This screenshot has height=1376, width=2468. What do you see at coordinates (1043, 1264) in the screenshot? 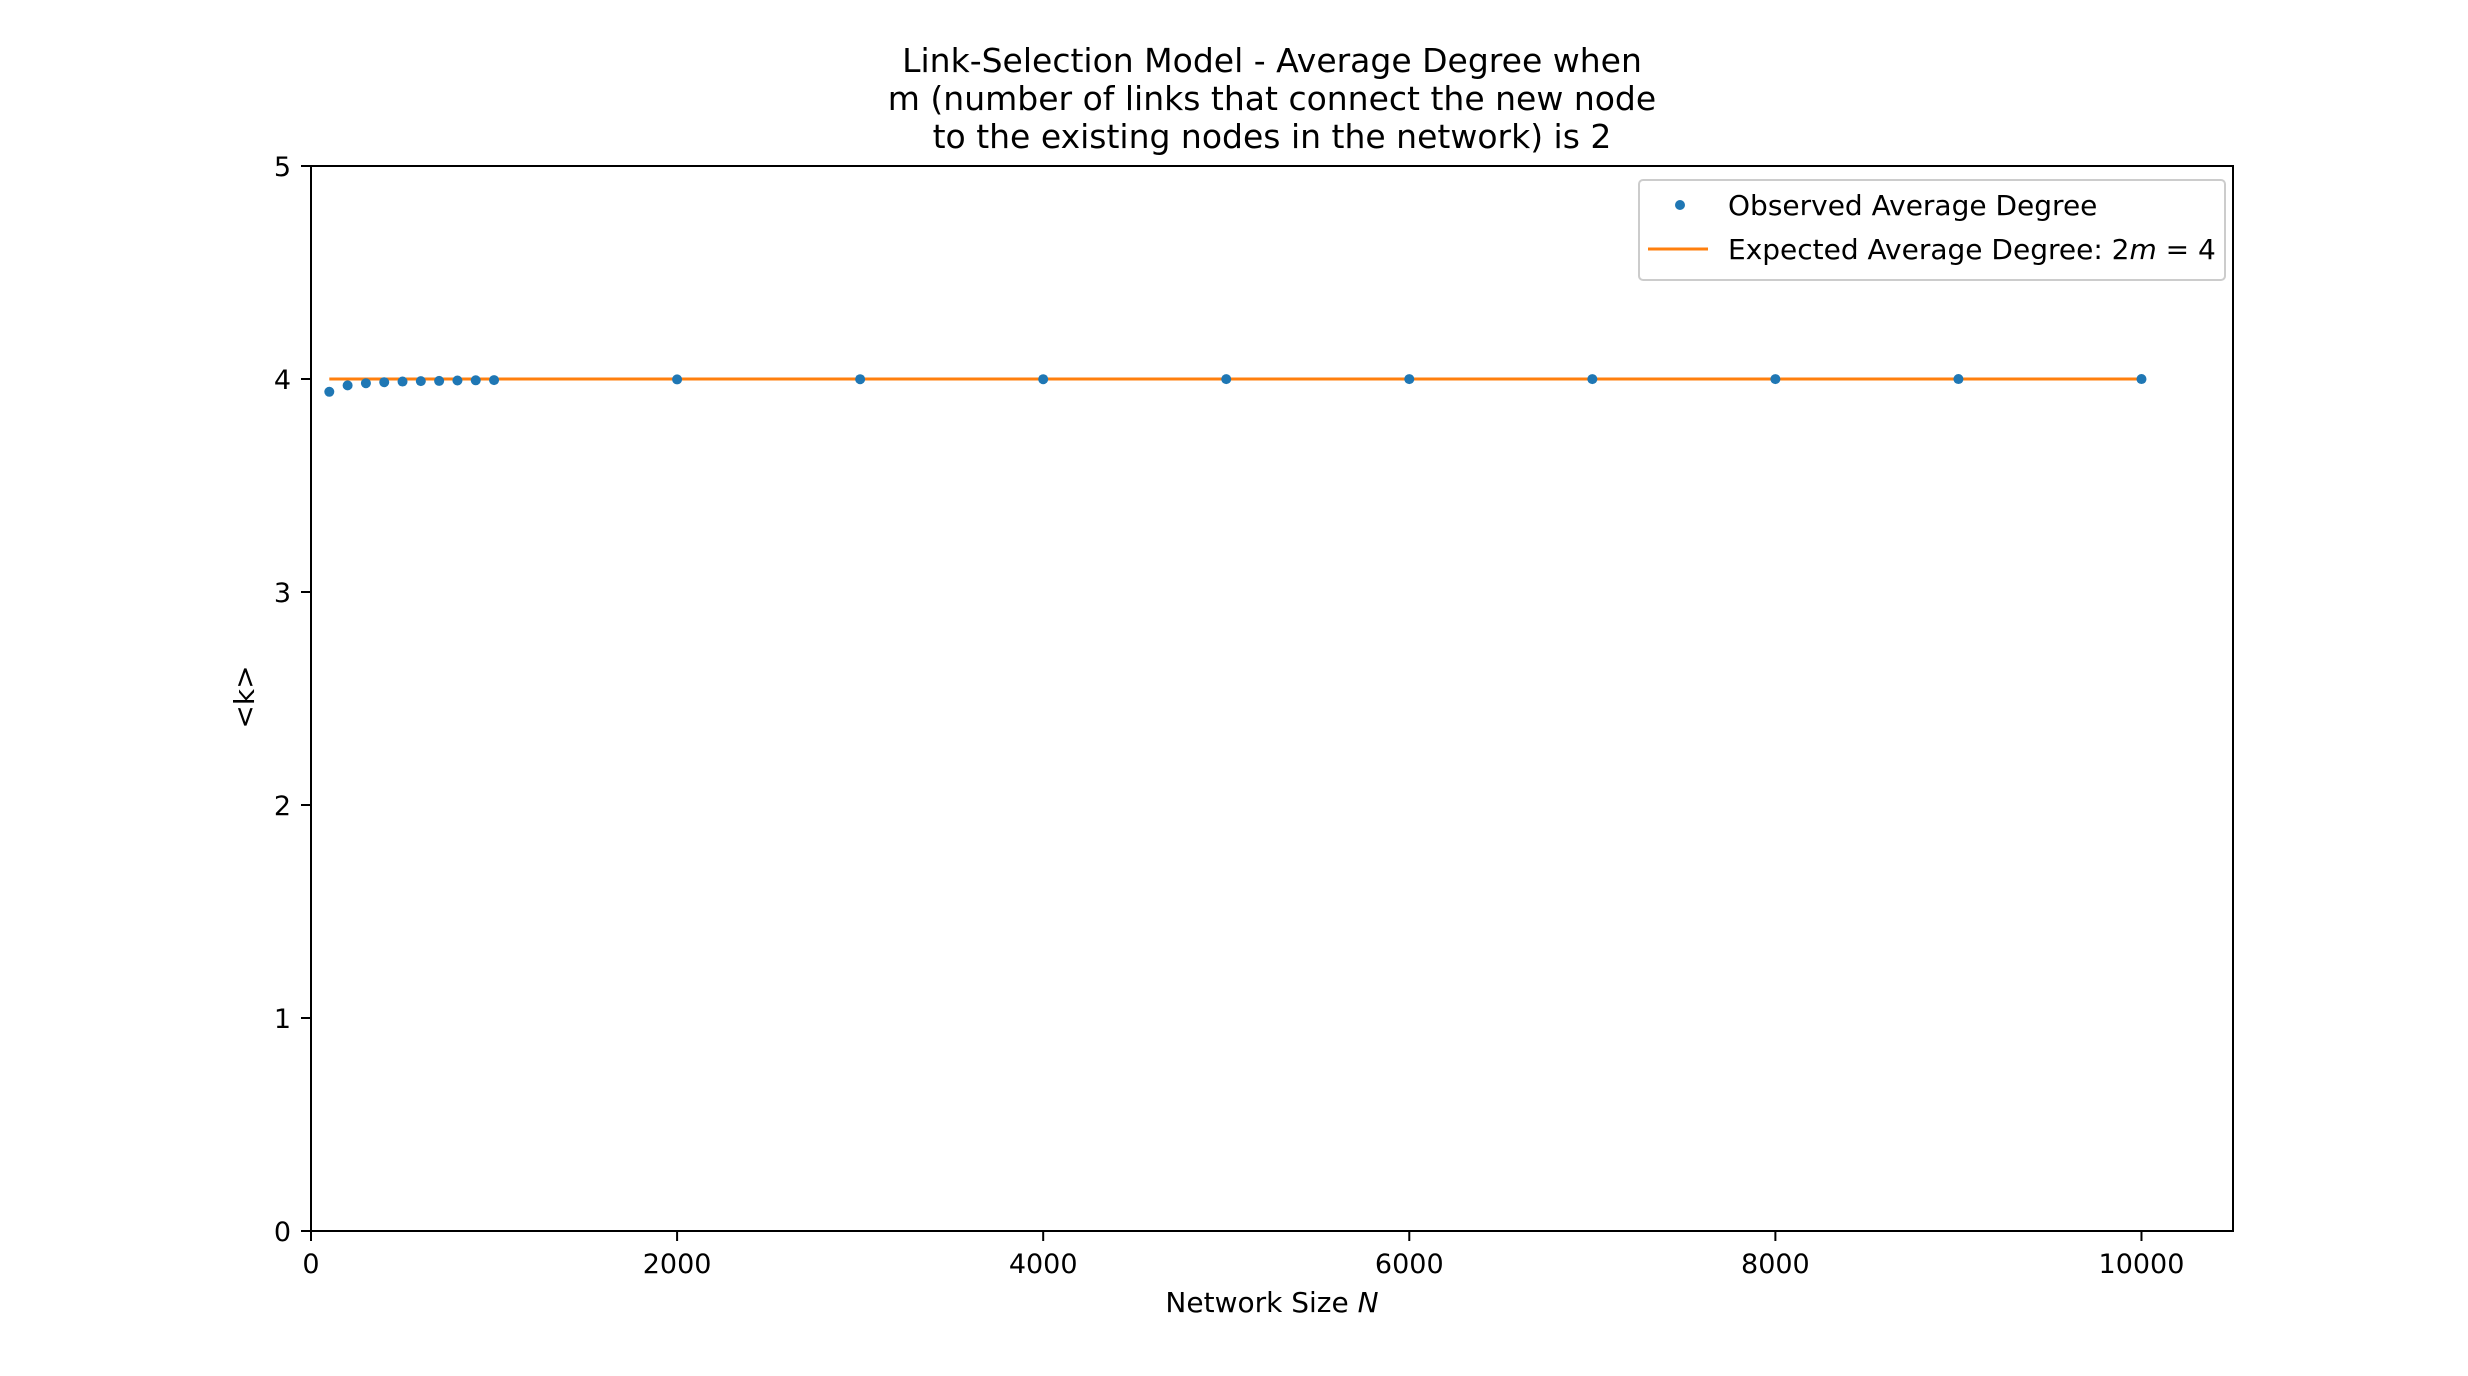
I see `x-tick-label: 4000` at bounding box center [1043, 1264].